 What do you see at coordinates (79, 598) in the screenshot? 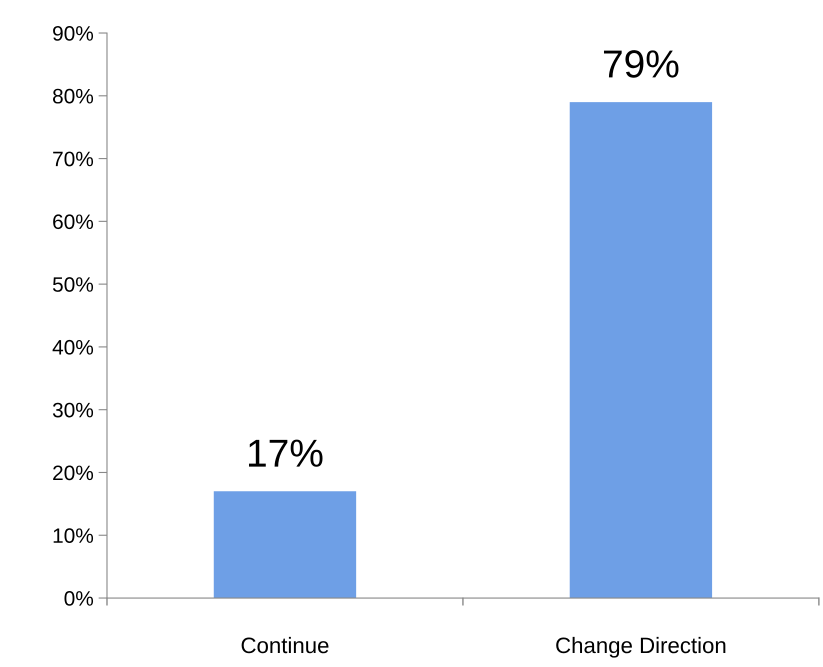
I see `y-tick-label: 0%` at bounding box center [79, 598].